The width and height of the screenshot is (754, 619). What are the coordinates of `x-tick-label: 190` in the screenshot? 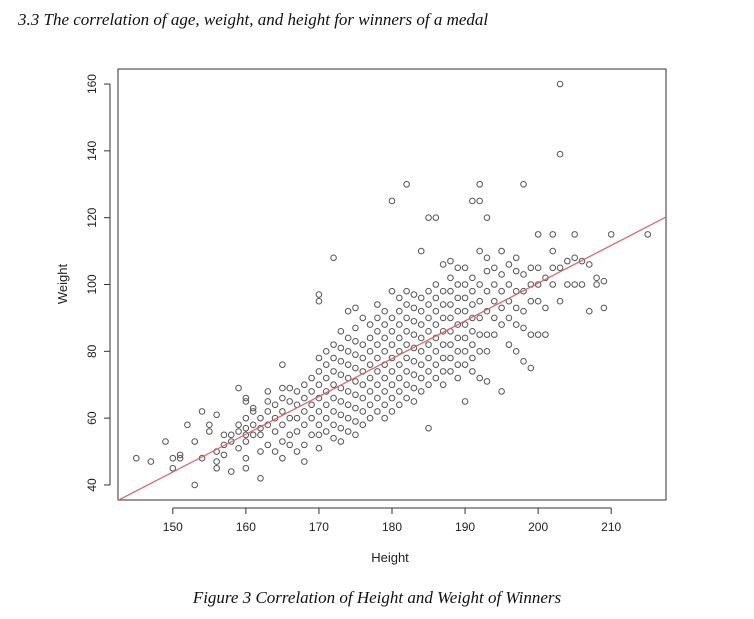 It's located at (465, 527).